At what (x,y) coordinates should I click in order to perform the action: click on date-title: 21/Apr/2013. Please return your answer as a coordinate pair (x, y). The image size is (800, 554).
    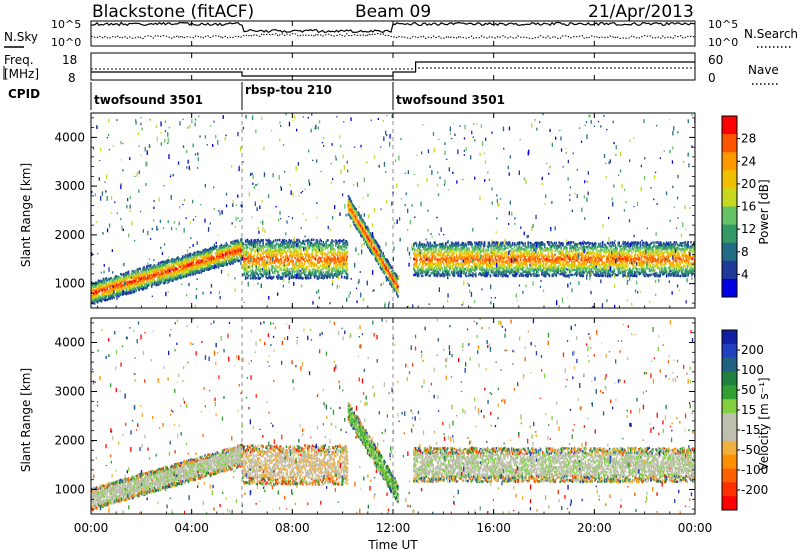
    Looking at the image, I should click on (641, 12).